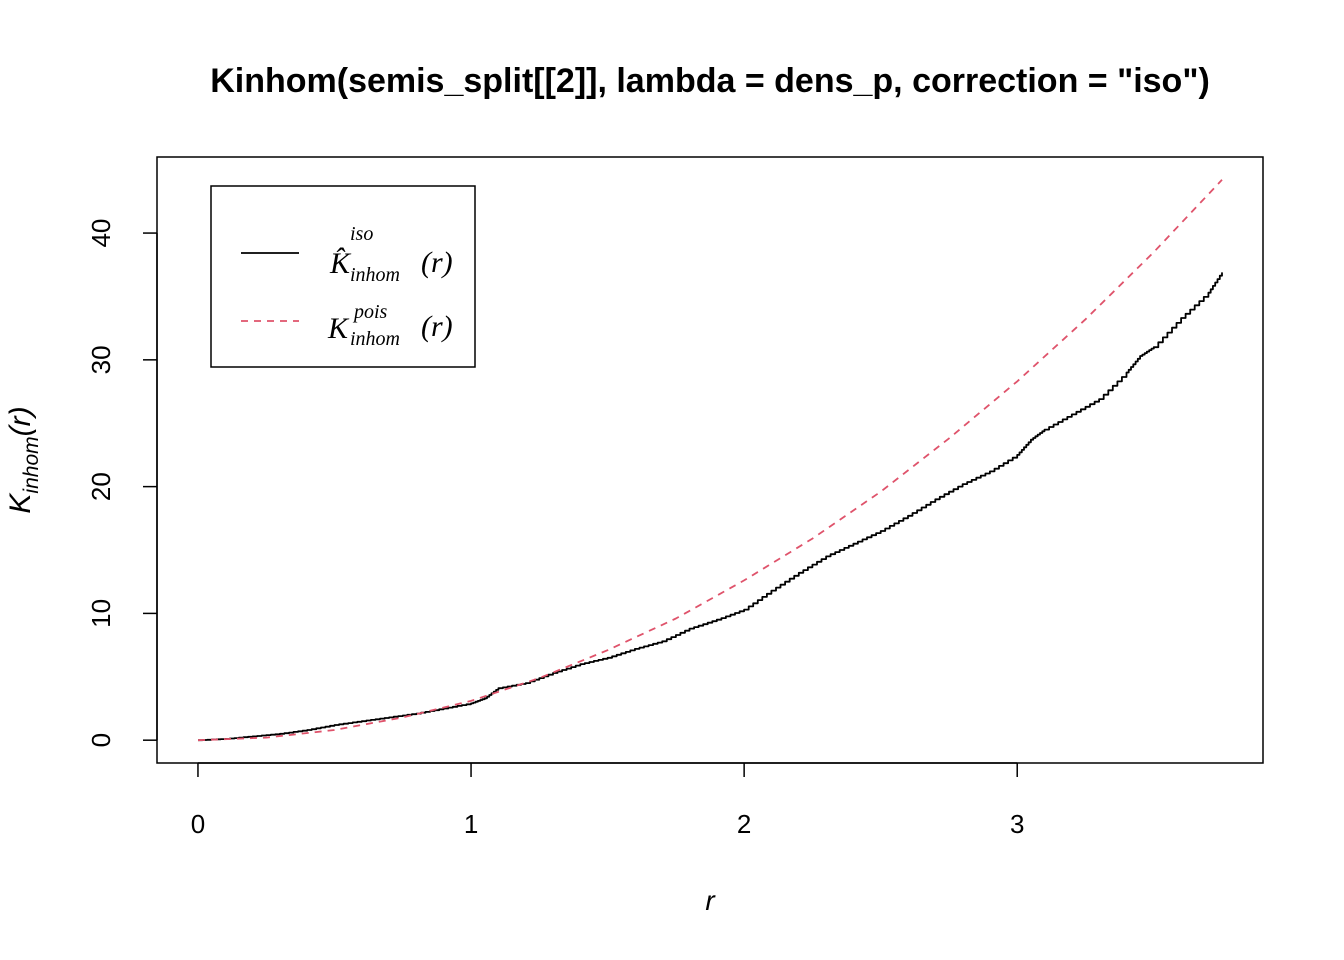 The width and height of the screenshot is (1344, 960). Describe the element at coordinates (101, 740) in the screenshot. I see `y-tick-label: 0` at that location.